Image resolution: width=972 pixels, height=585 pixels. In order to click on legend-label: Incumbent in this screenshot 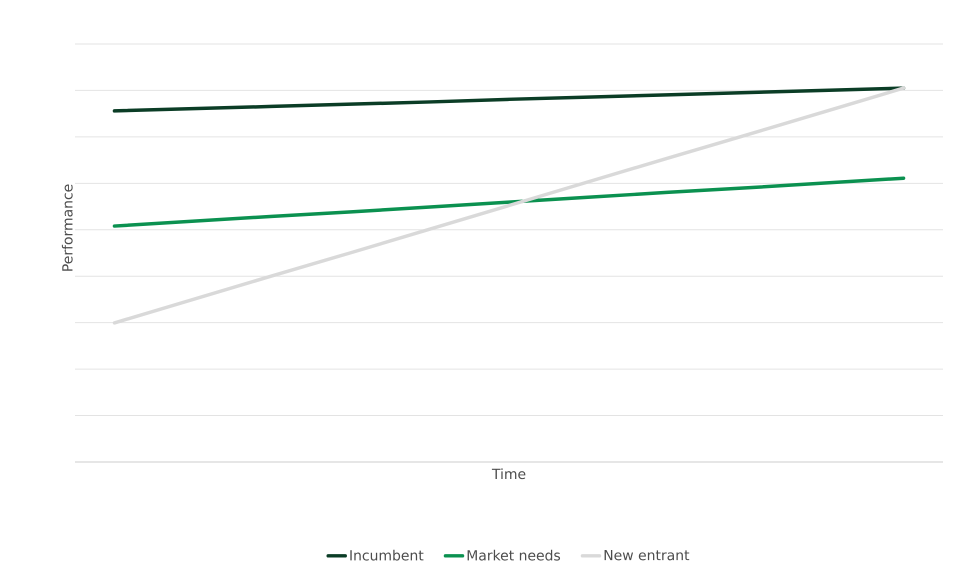, I will do `click(387, 555)`.